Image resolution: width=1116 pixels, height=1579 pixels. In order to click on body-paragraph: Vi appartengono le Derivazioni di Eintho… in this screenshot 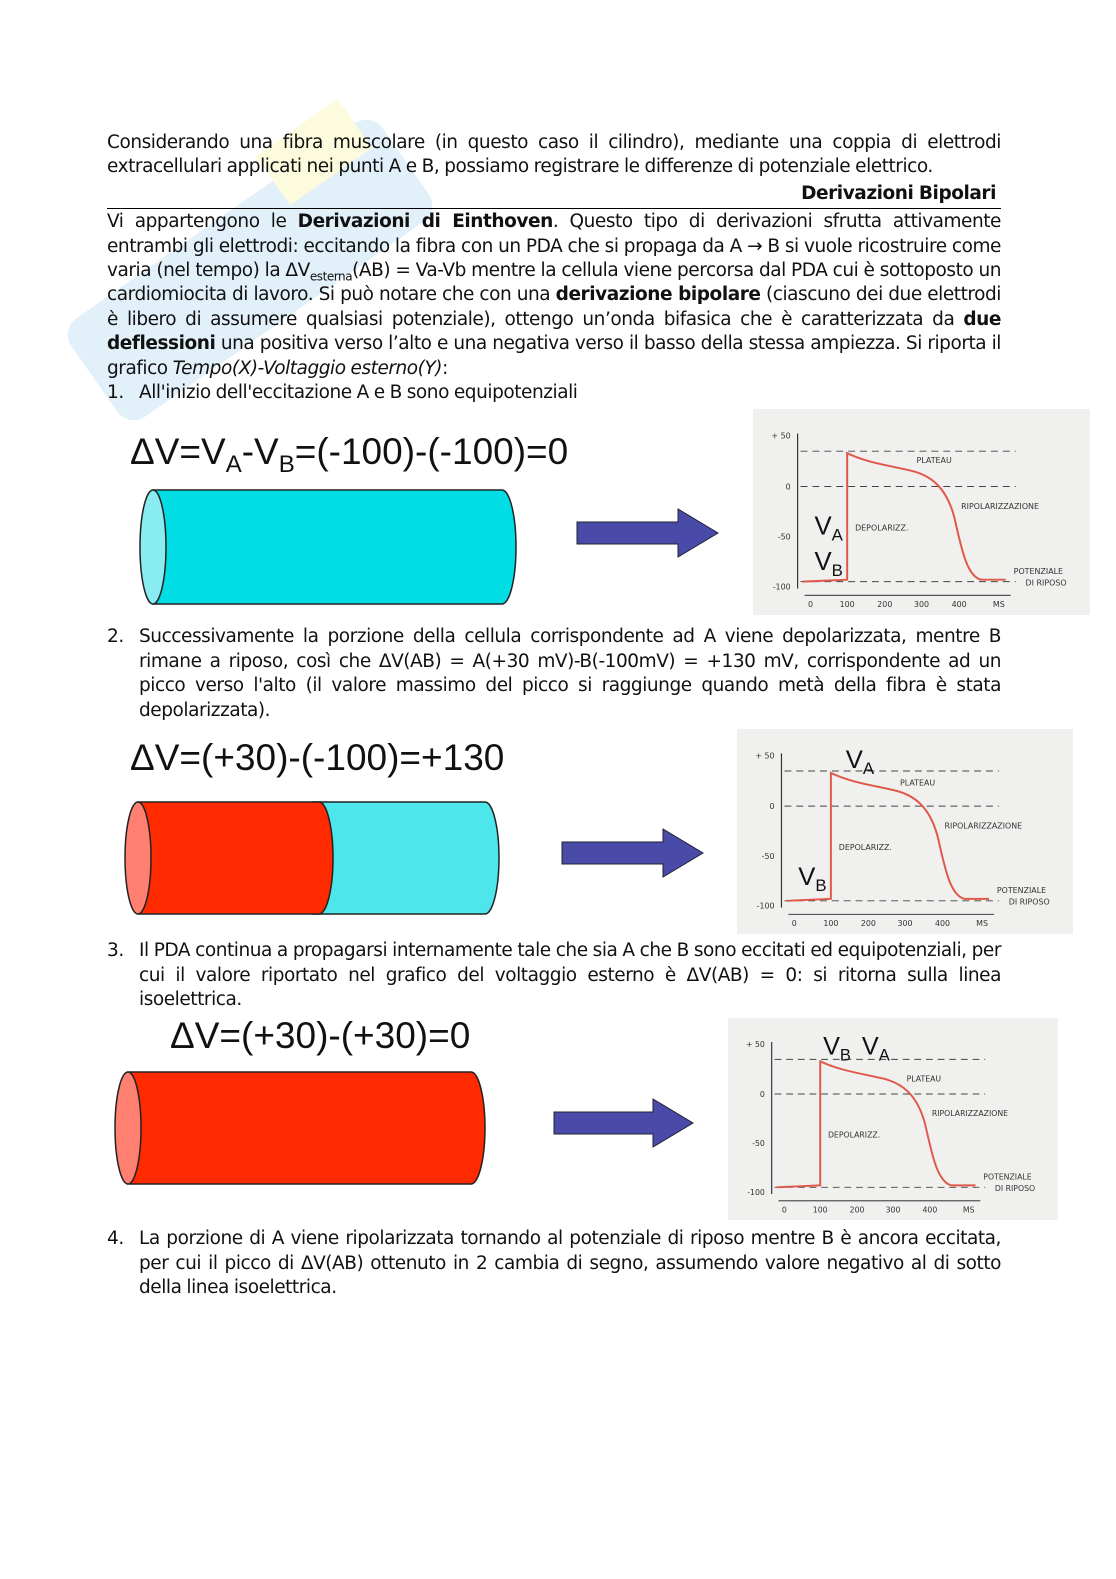, I will do `click(554, 295)`.